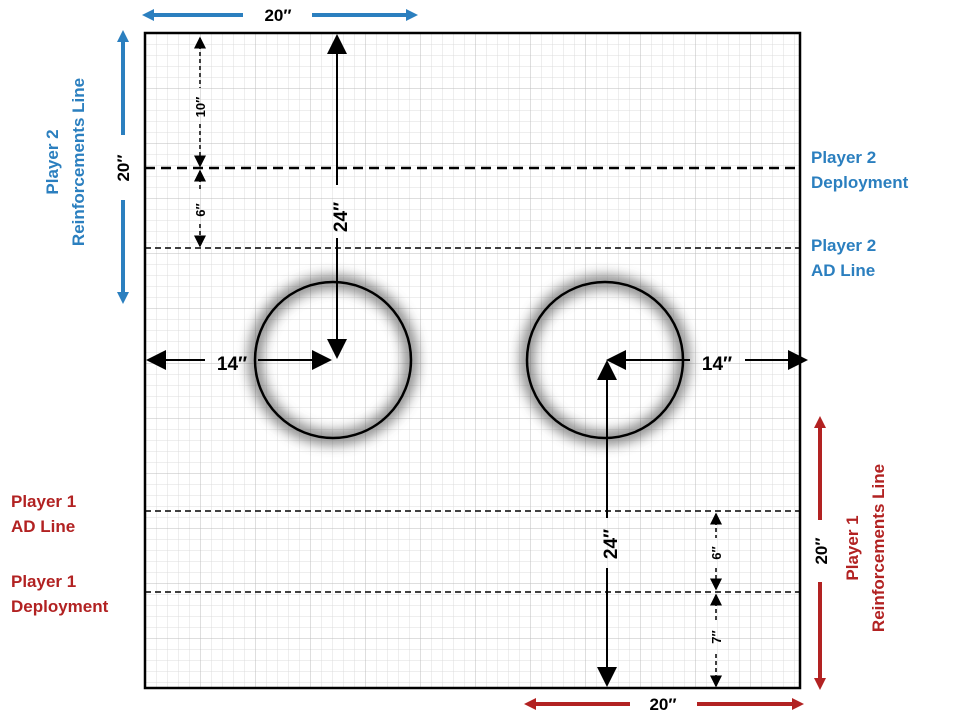 The width and height of the screenshot is (960, 720). What do you see at coordinates (821, 550) in the screenshot?
I see `player1-depth-label: 20″` at bounding box center [821, 550].